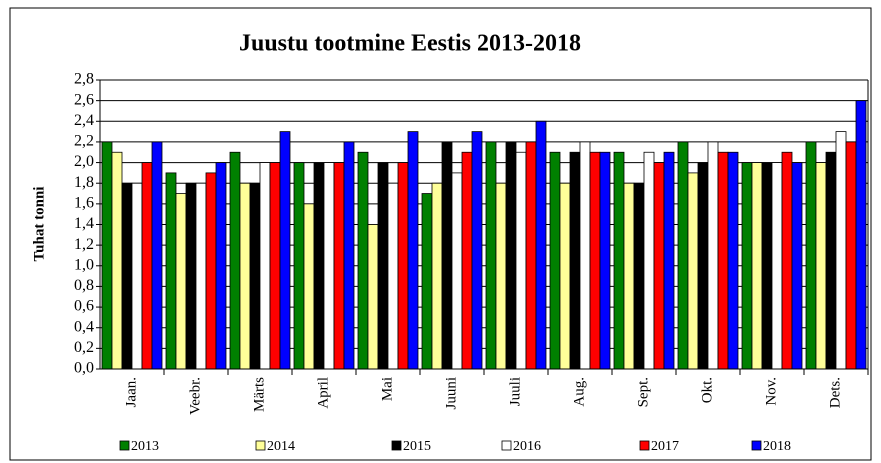 The width and height of the screenshot is (881, 463). Describe the element at coordinates (451, 393) in the screenshot. I see `x-tick-label: Juuni` at that location.